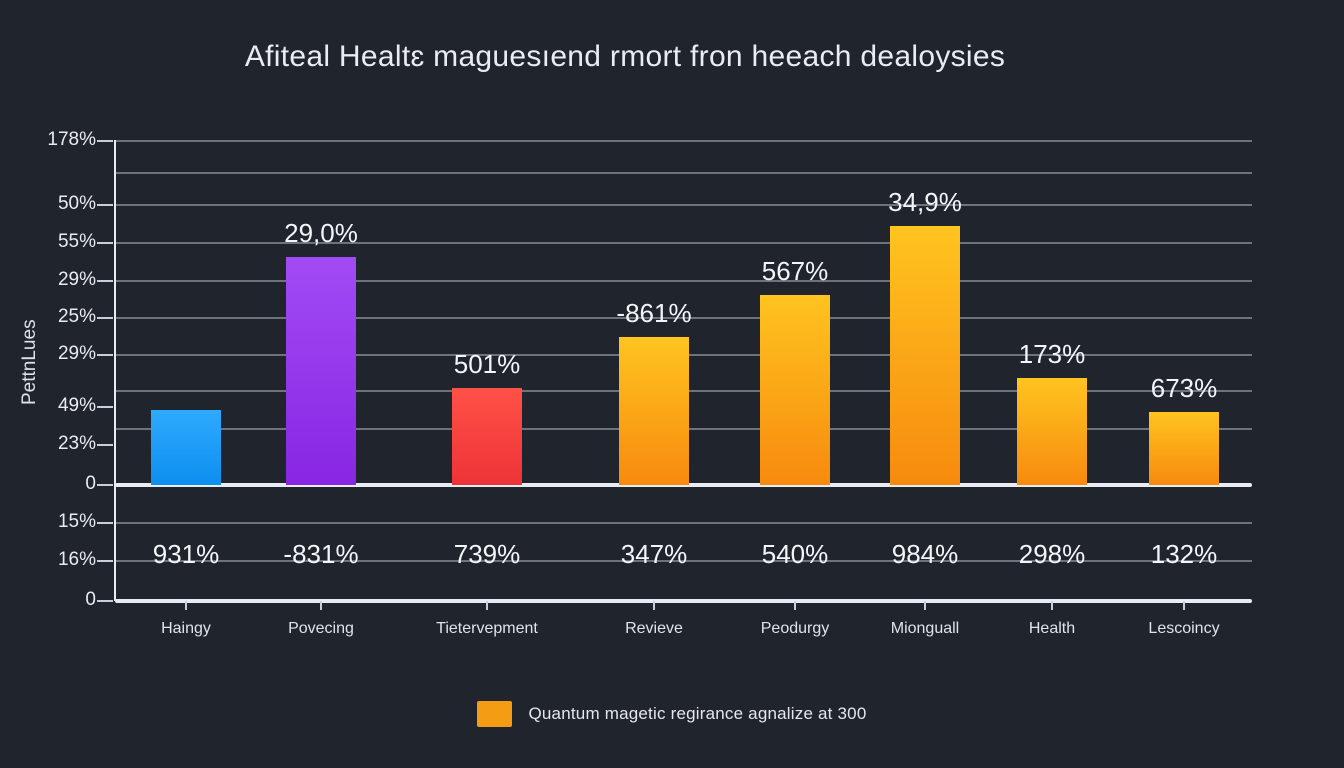 This screenshot has width=1344, height=768. I want to click on bar-value-label-below: -831%, so click(321, 554).